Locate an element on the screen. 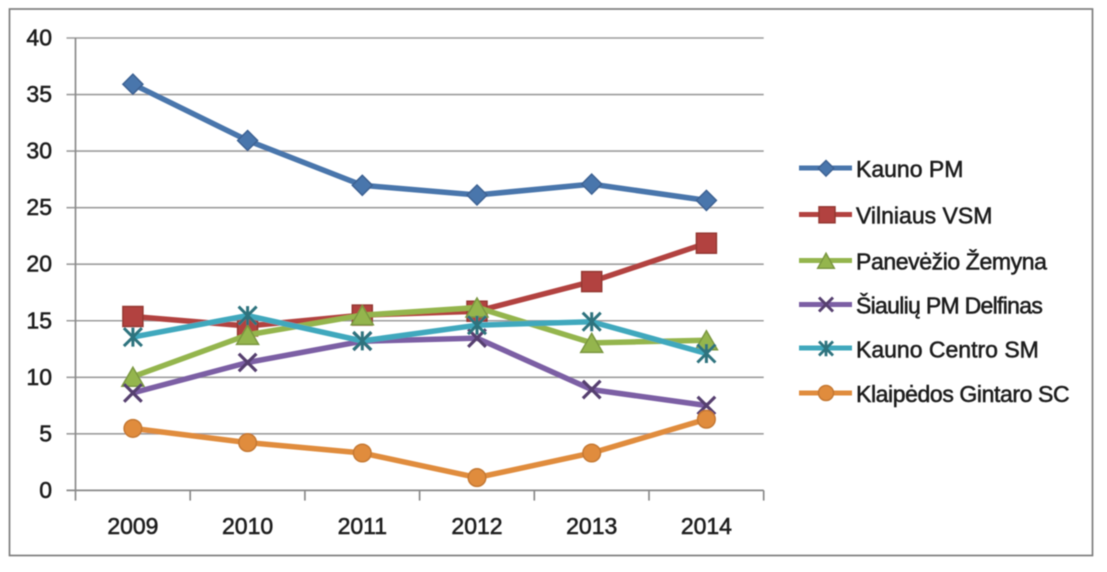 The width and height of the screenshot is (1107, 572). svg-text: 2010 is located at coordinates (247, 526).